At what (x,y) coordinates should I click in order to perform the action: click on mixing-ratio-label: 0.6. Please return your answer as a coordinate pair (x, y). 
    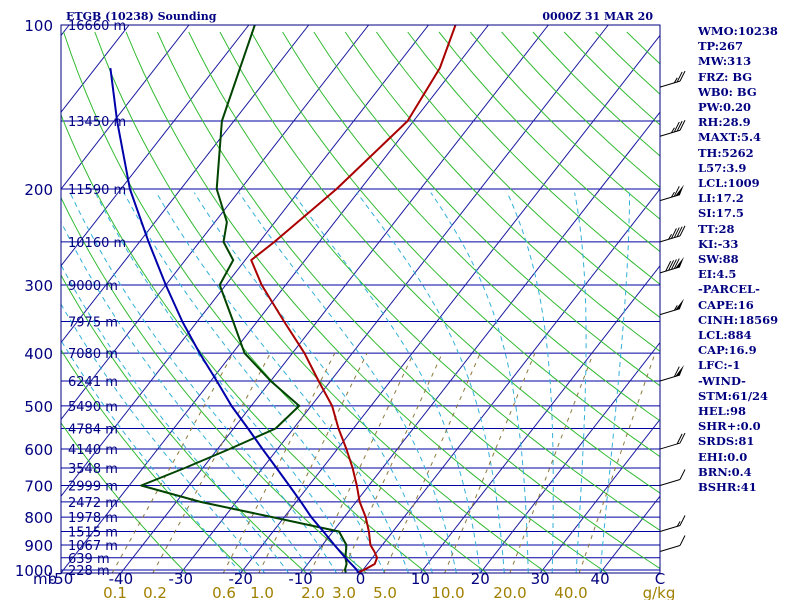
    Looking at the image, I should click on (224, 592).